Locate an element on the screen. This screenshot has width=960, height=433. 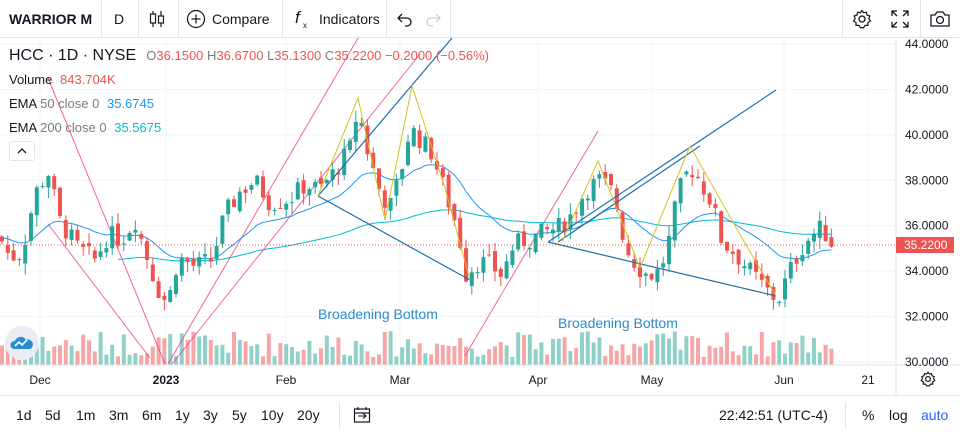
undo-button is located at coordinates (405, 18).